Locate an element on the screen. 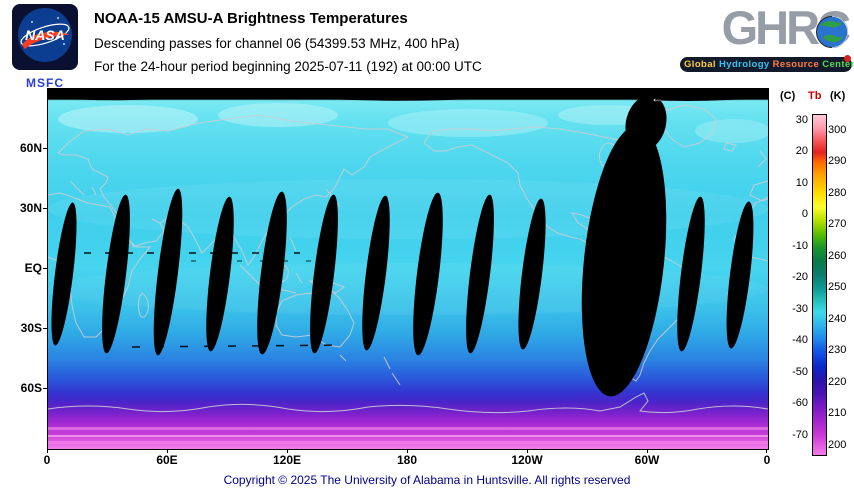  colorbar-gradient is located at coordinates (819, 285).